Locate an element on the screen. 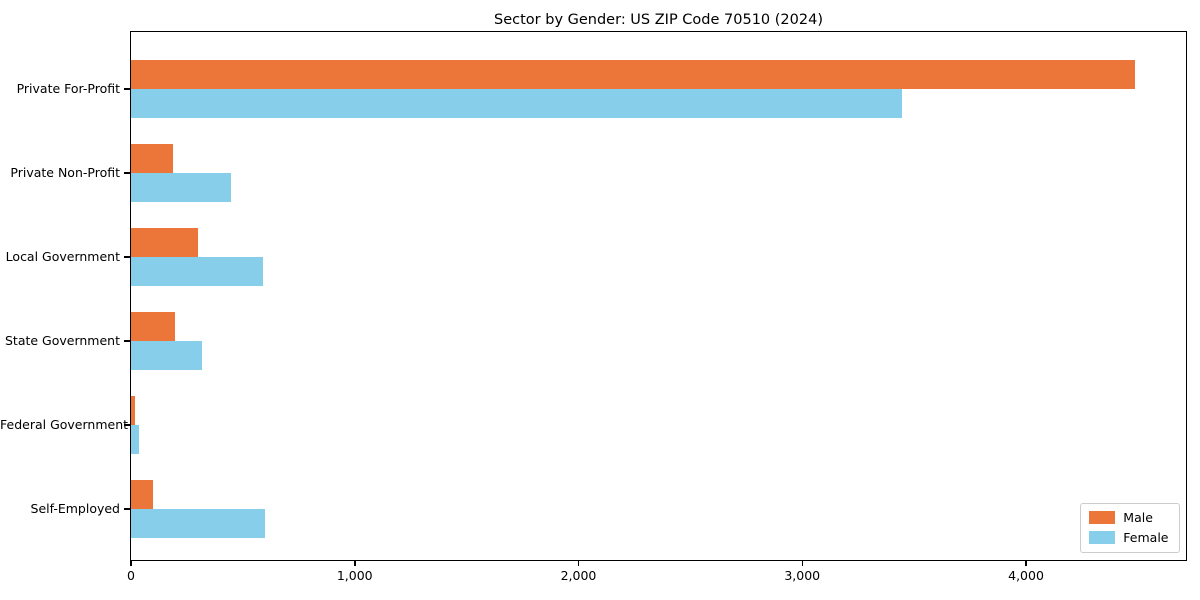 The height and width of the screenshot is (600, 1200). bar-female-private-for-profit is located at coordinates (516, 103).